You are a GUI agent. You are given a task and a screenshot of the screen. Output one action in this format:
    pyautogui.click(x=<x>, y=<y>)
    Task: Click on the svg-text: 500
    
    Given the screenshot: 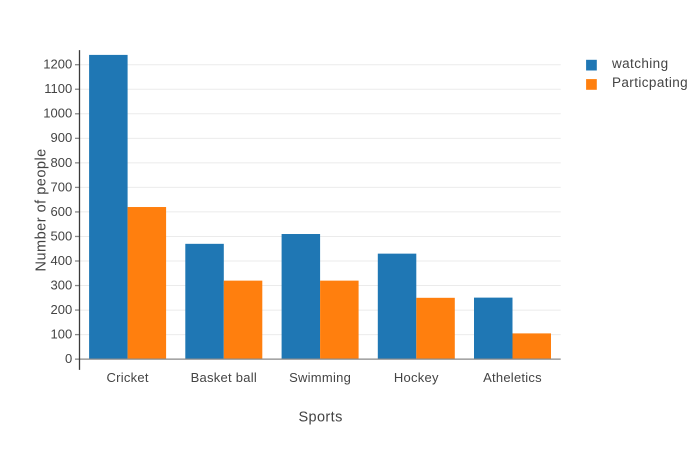 What is the action you would take?
    pyautogui.click(x=61, y=235)
    